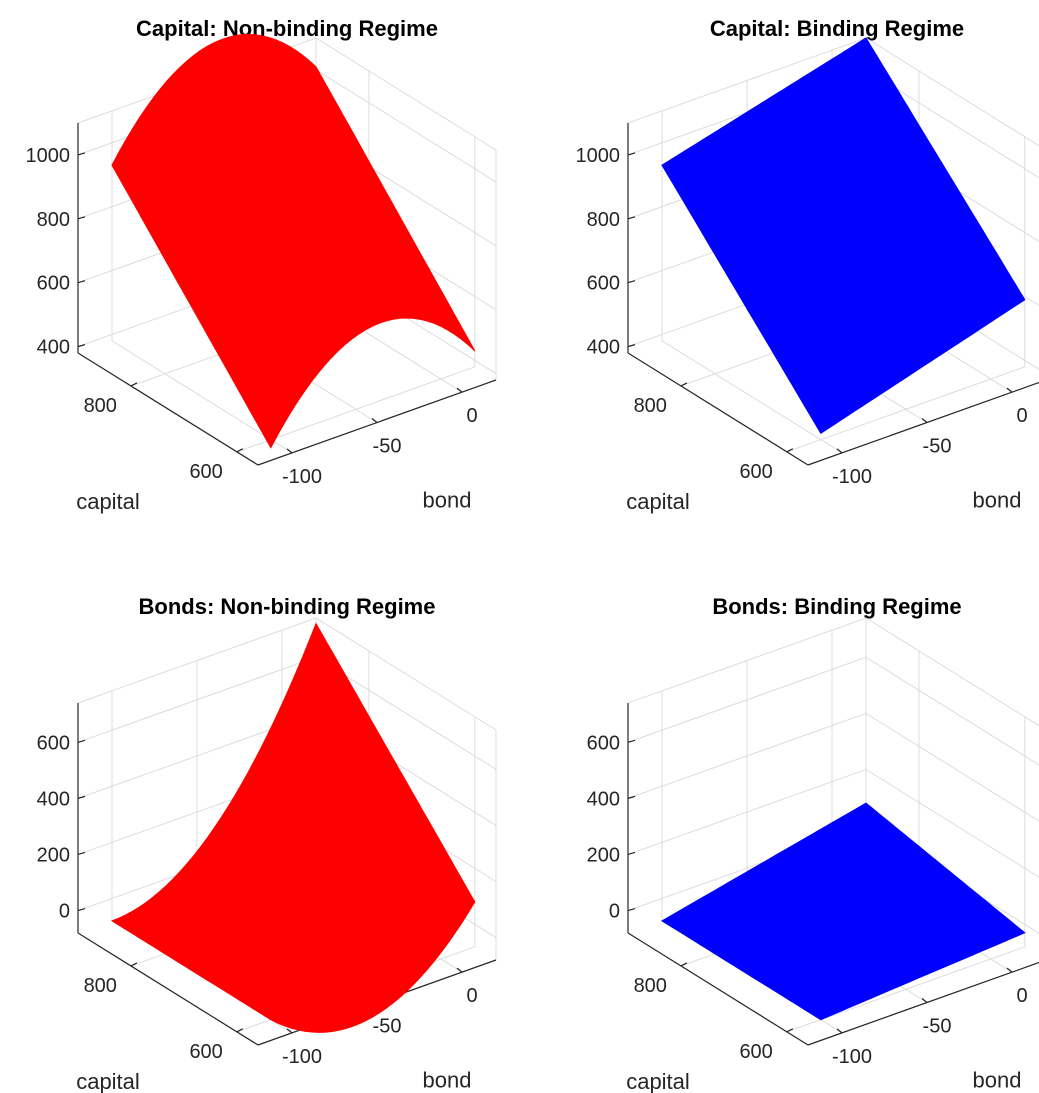 The width and height of the screenshot is (1039, 1093). I want to click on chart-title: Capital: Binding Regime, so click(837, 28).